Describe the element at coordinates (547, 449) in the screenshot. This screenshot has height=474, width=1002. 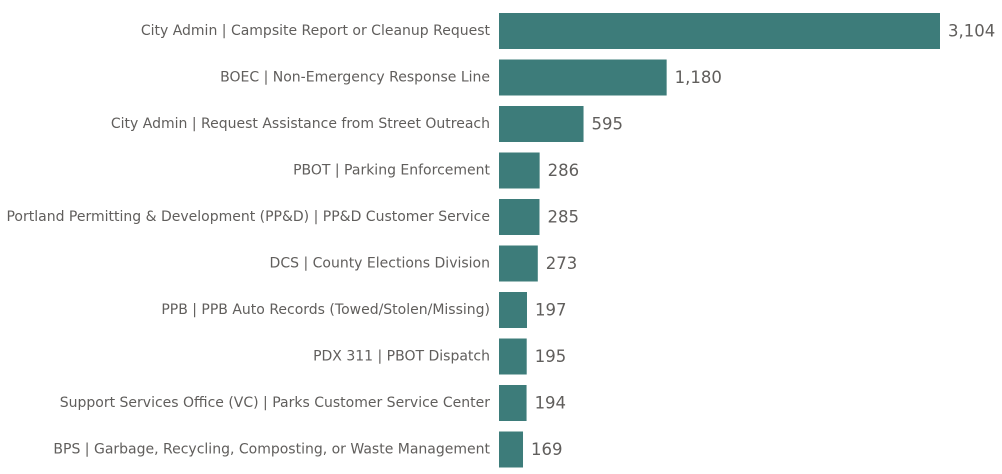
I see `data-label: 169` at that location.